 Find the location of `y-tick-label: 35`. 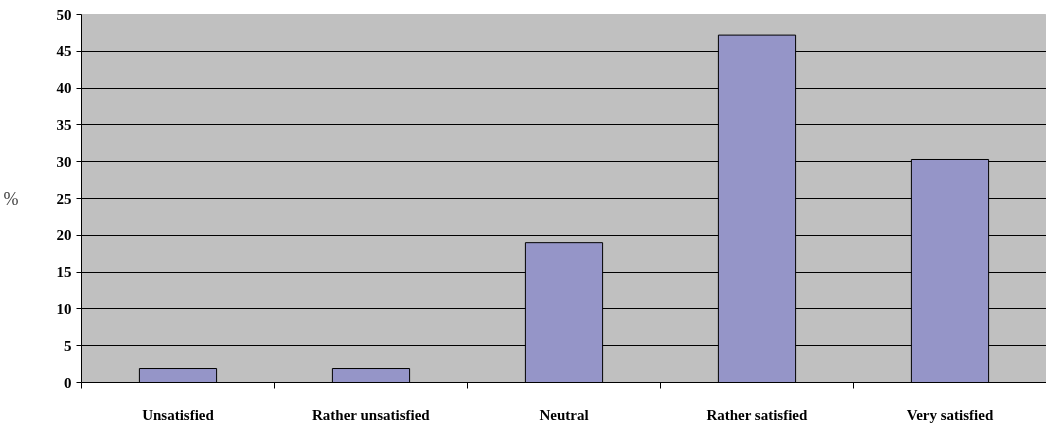

y-tick-label: 35 is located at coordinates (64, 124).